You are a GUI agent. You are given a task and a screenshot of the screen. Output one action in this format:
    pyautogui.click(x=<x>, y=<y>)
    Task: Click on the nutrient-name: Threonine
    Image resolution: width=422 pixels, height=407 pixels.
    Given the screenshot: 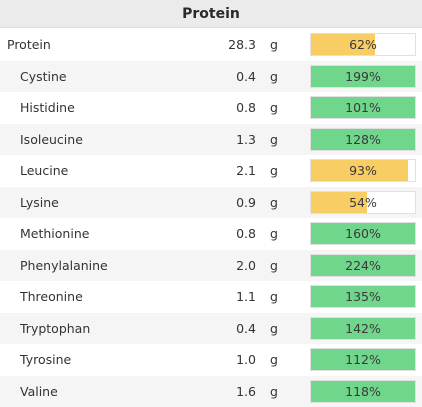 What is the action you would take?
    pyautogui.click(x=51, y=297)
    